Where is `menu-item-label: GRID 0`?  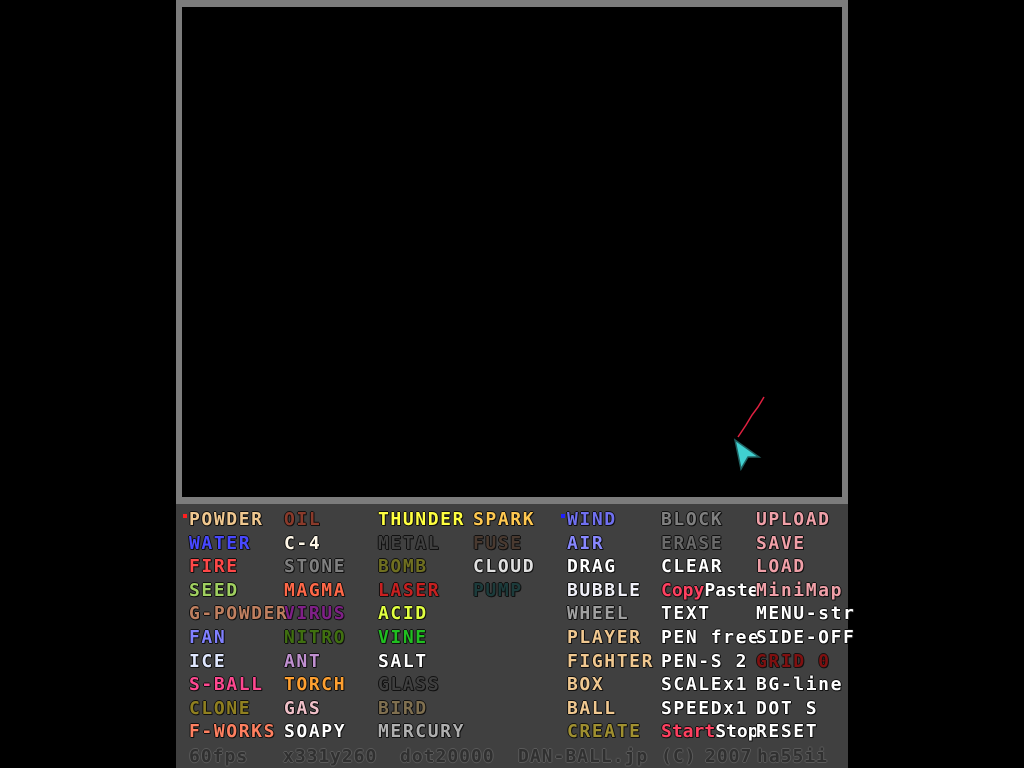 menu-item-label: GRID 0 is located at coordinates (793, 661).